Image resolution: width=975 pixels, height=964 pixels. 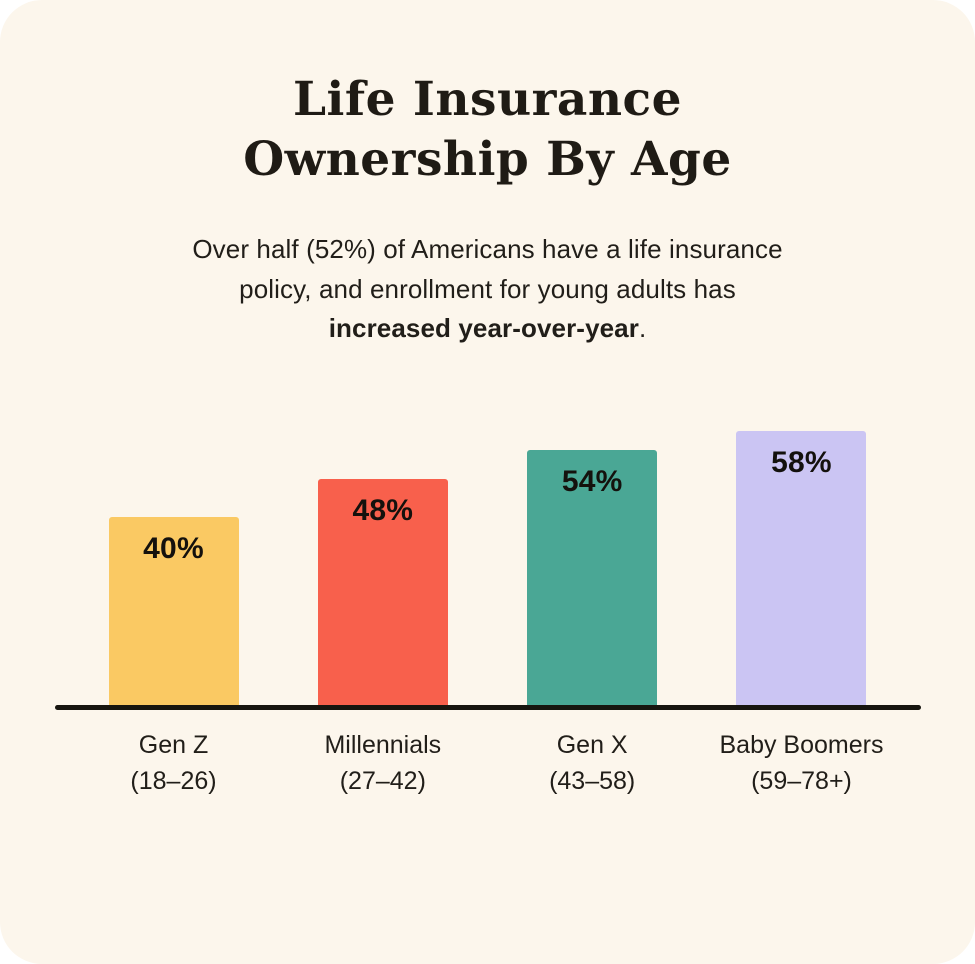 What do you see at coordinates (382, 593) in the screenshot?
I see `bar-millennials: 48%` at bounding box center [382, 593].